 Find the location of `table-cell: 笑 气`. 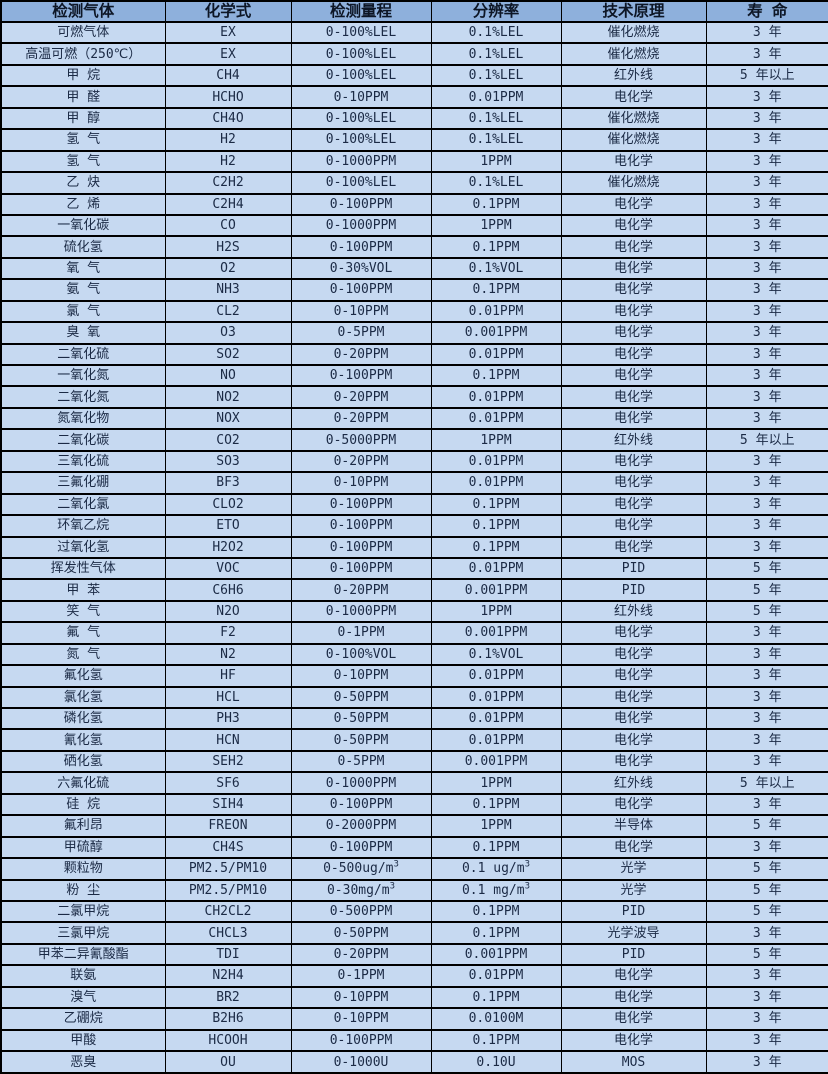

table-cell: 笑 气 is located at coordinates (83, 611).